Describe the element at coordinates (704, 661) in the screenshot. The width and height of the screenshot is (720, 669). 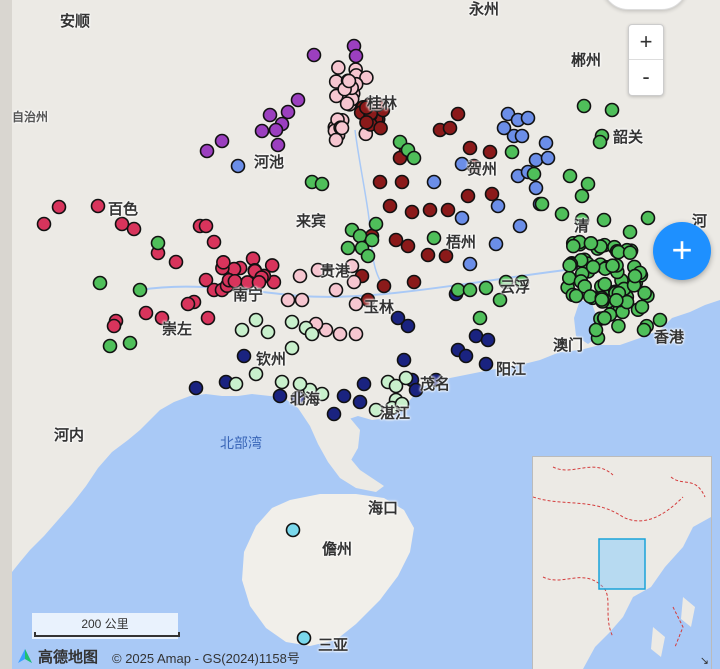
I see `overview-toggle-icon: ↘` at that location.